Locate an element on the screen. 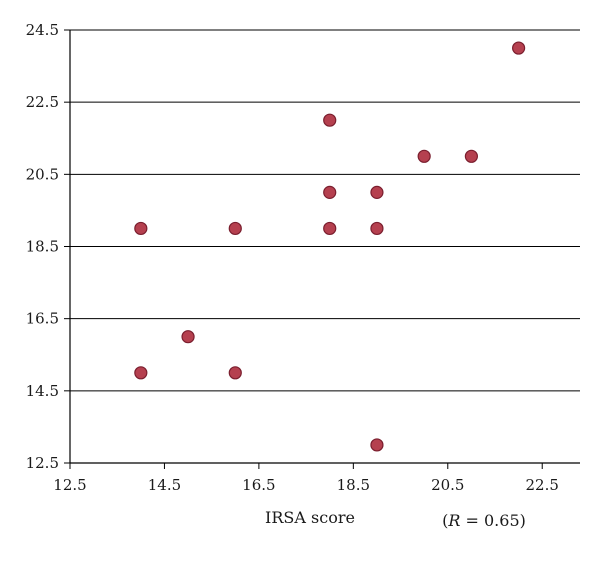 This screenshot has width=600, height=564. y-tick-label: 12.5 is located at coordinates (42, 463).